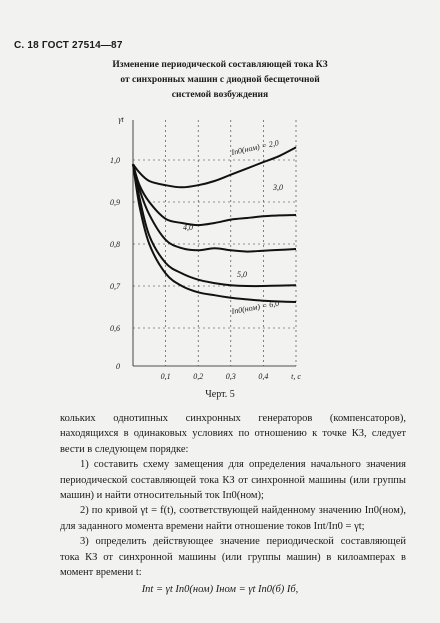  Describe the element at coordinates (115, 160) in the screenshot. I see `y-tick-label: 1,0` at that location.